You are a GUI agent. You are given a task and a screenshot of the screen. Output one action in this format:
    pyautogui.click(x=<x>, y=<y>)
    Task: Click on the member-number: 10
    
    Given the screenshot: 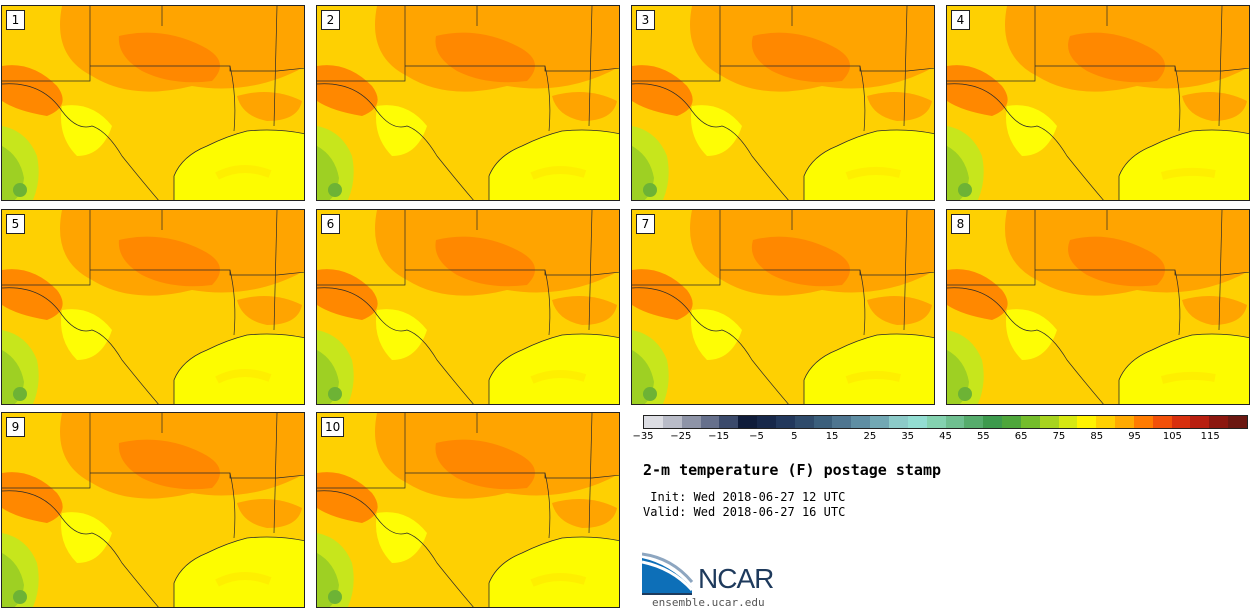 What is the action you would take?
    pyautogui.click(x=333, y=427)
    